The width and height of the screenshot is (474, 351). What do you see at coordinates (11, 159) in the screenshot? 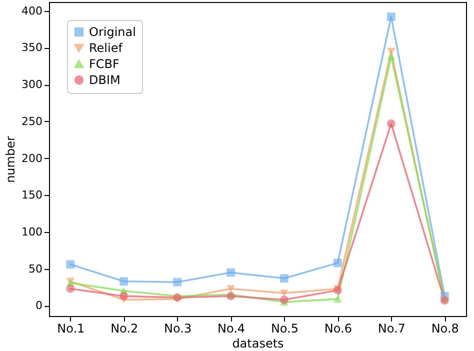
I see `y-axis-title: number` at bounding box center [11, 159].